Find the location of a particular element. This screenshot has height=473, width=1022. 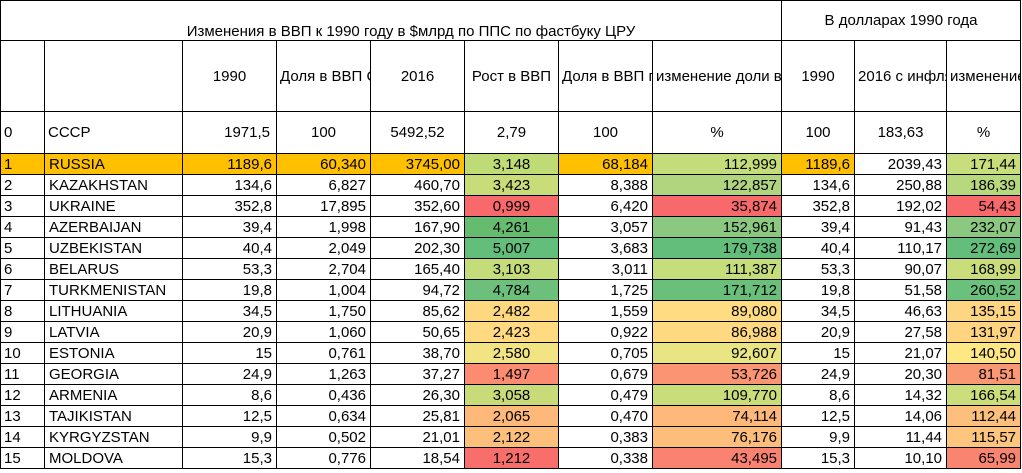

table-cell: 0,776 is located at coordinates (323, 458).